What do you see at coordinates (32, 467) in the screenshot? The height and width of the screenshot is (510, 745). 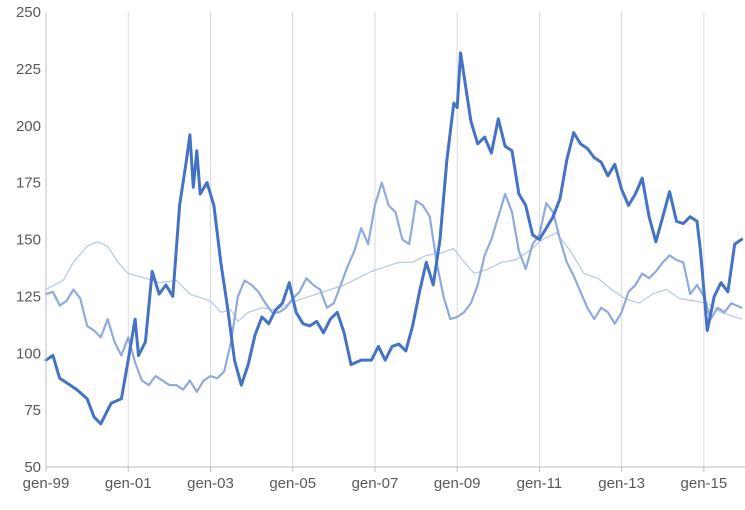 I see `y-tick-label: 50` at bounding box center [32, 467].